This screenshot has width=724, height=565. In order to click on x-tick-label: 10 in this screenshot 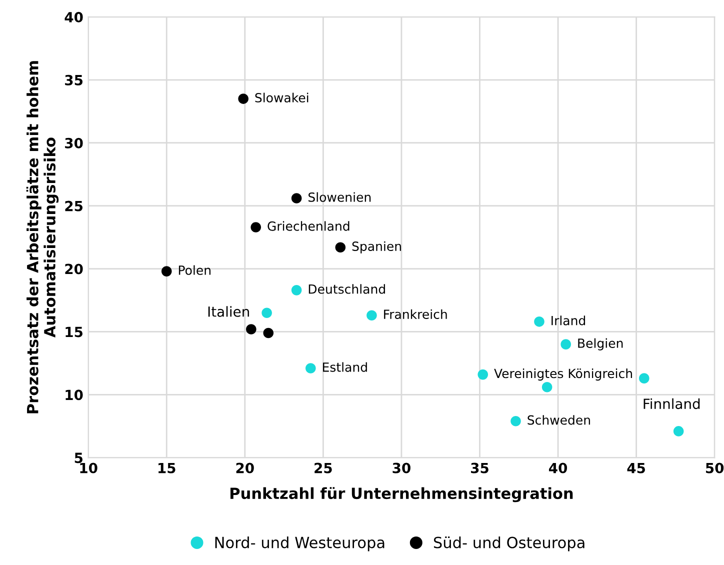, I will do `click(89, 468)`.